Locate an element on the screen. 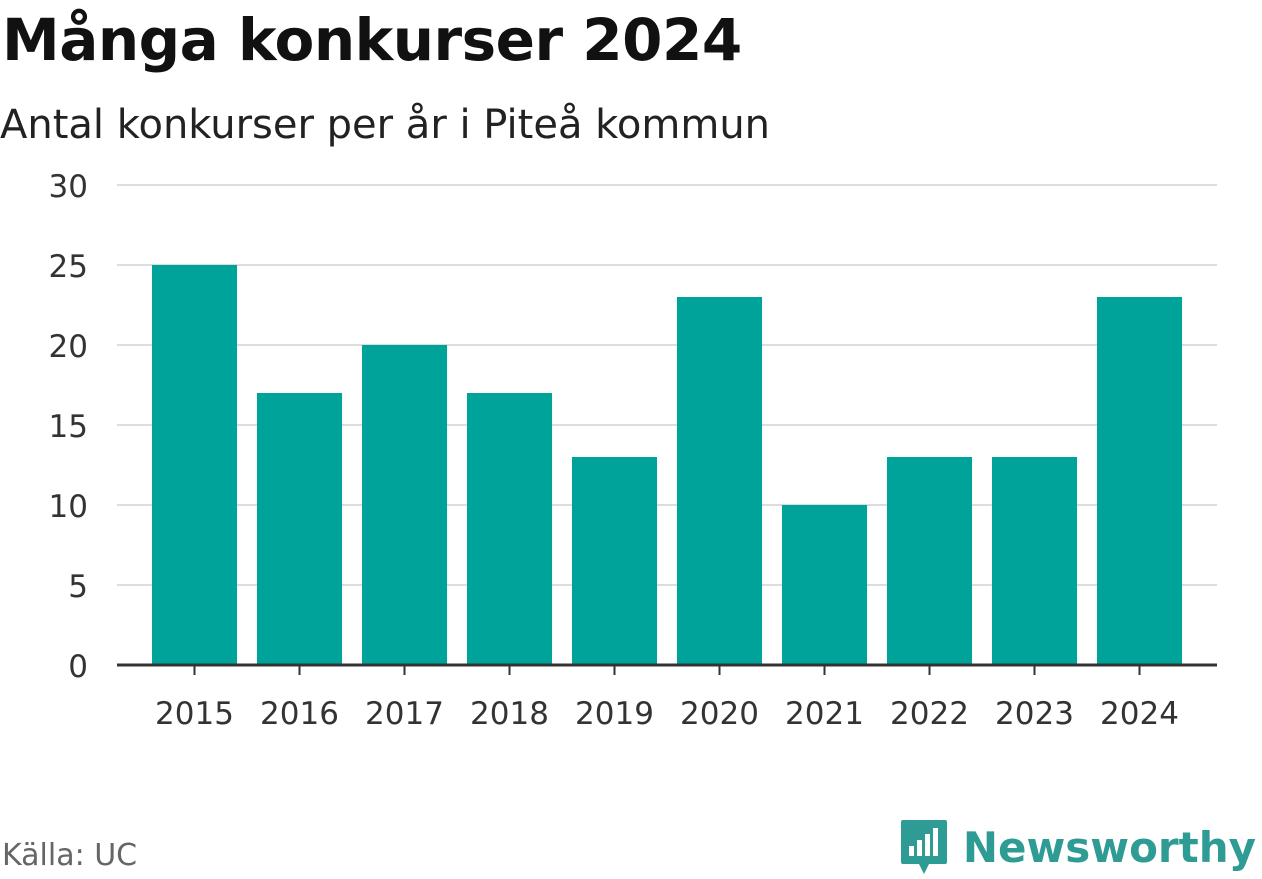 The height and width of the screenshot is (879, 1262). y-tick-label: 30 is located at coordinates (68, 187).